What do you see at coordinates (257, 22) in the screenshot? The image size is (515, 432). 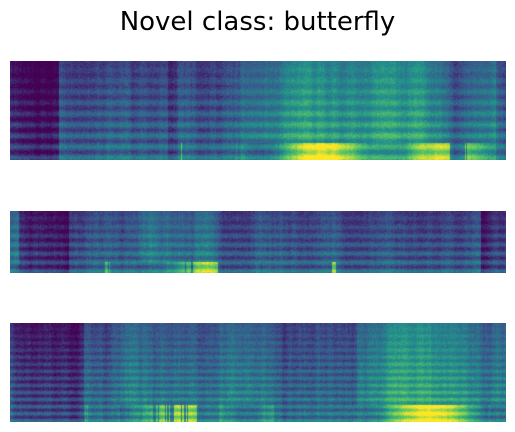 I see `figure-title: Novel class: butterfly` at bounding box center [257, 22].